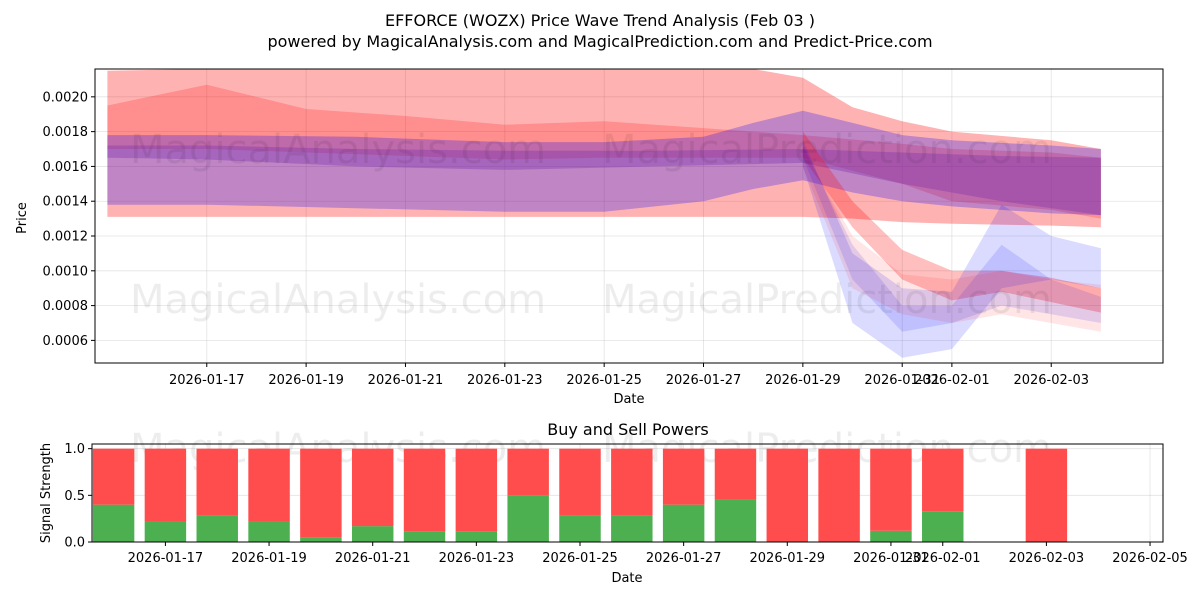 This screenshot has width=1200, height=600. Describe the element at coordinates (207, 380) in the screenshot. I see `price-x-tick-label: 2026-01-17` at that location.